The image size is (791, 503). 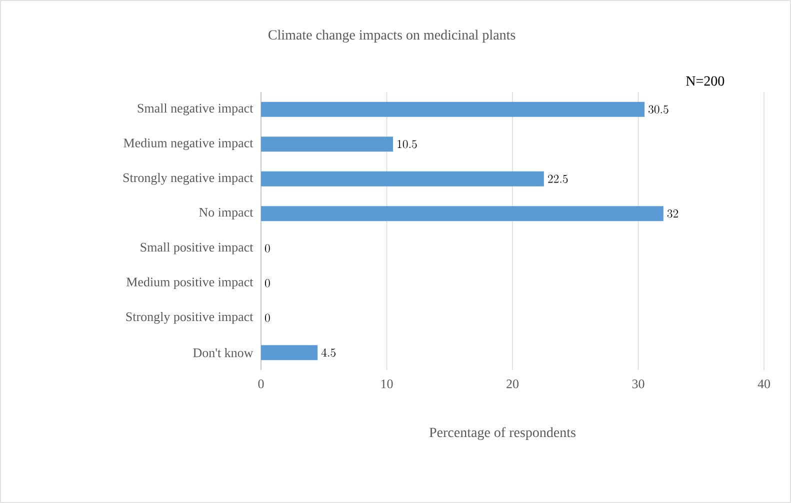 What do you see at coordinates (638, 384) in the screenshot?
I see `x-tick-label: 30` at bounding box center [638, 384].